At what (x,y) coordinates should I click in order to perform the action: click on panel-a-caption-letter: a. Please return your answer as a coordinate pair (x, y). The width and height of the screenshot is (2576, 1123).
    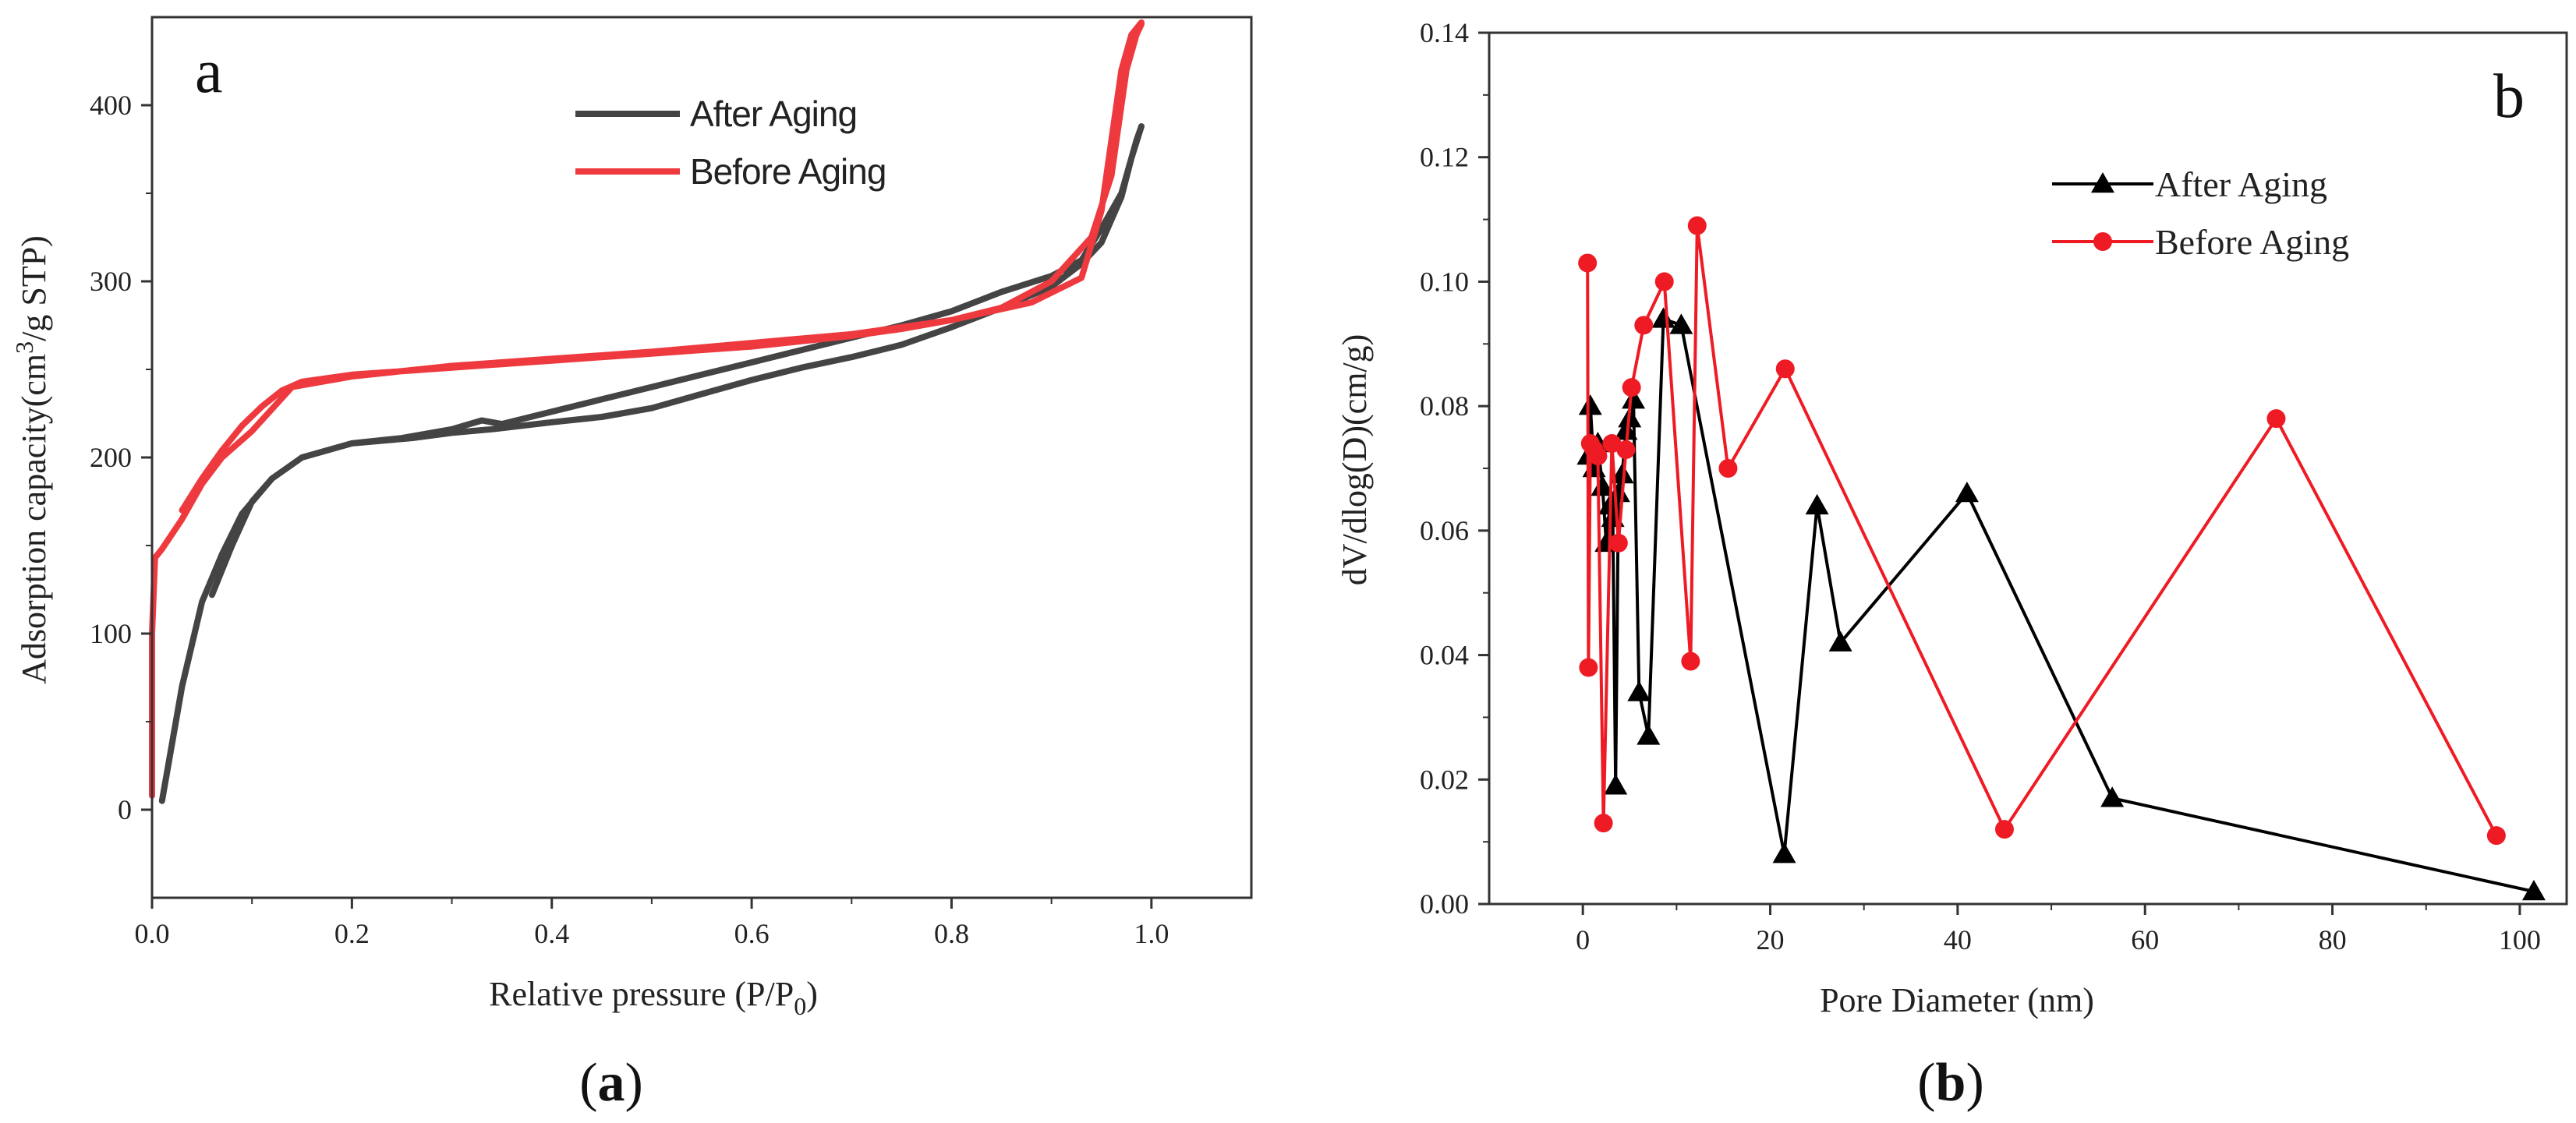
    Looking at the image, I should click on (611, 1083).